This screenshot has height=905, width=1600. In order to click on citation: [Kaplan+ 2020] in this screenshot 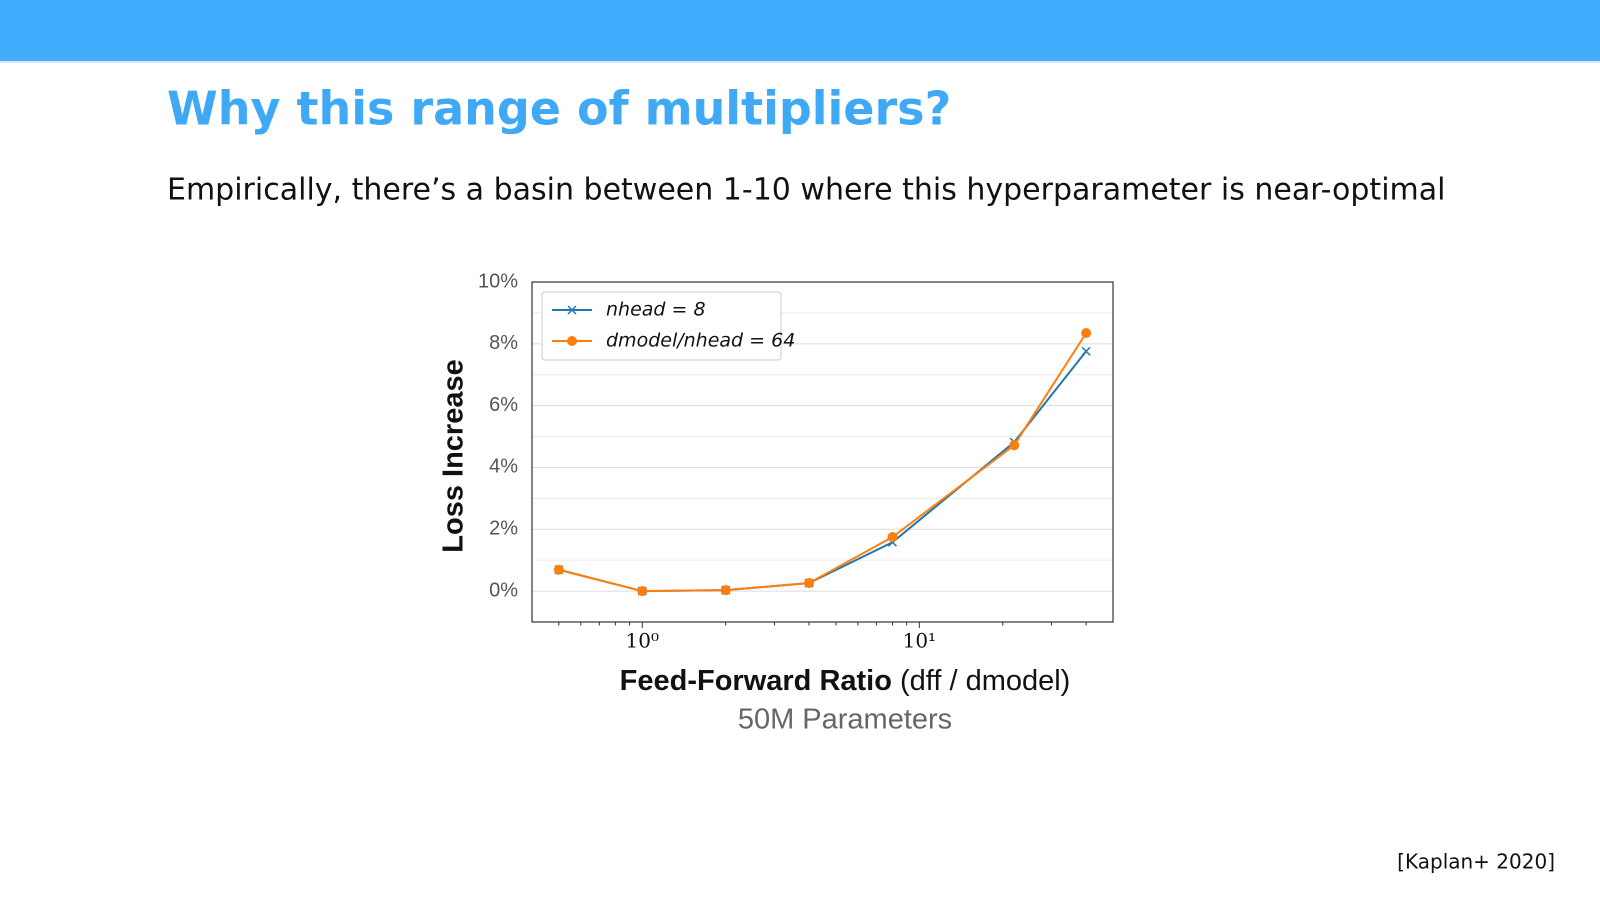, I will do `click(1476, 862)`.